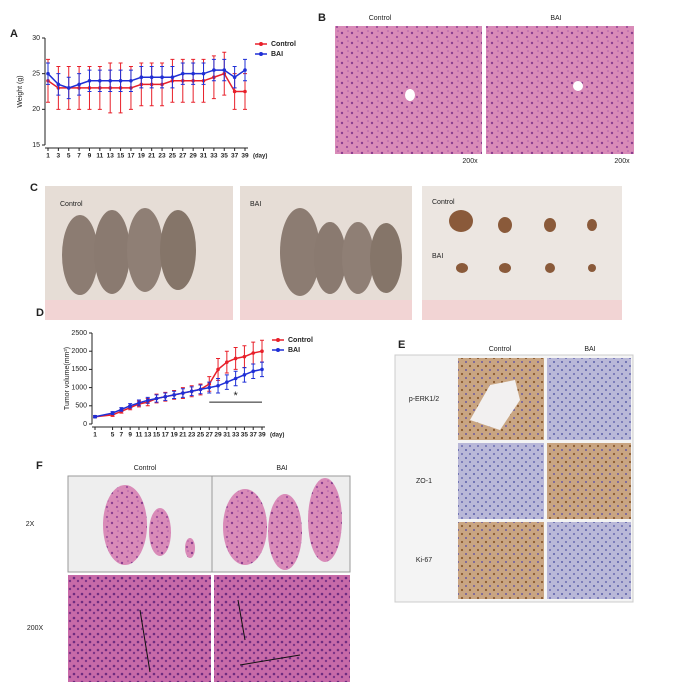  What do you see at coordinates (79, 333) in the screenshot?
I see `y-tick-label: 2500` at bounding box center [79, 333].